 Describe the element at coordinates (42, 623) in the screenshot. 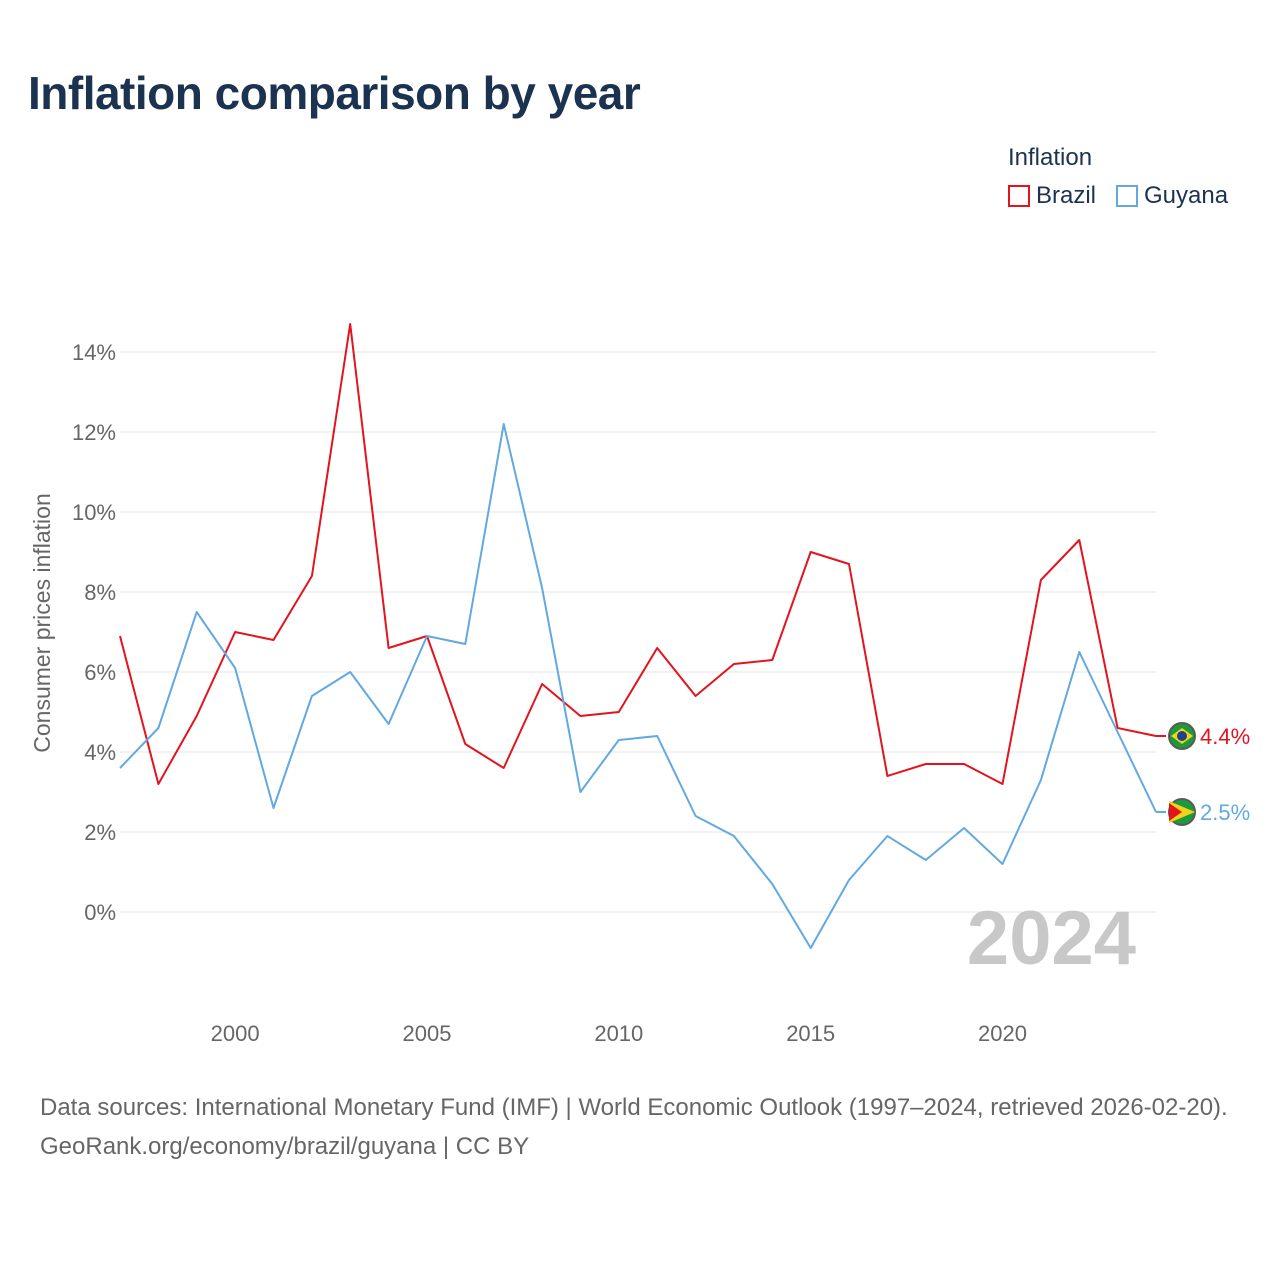

I see `y-axis-label: Consumer prices inflation` at that location.